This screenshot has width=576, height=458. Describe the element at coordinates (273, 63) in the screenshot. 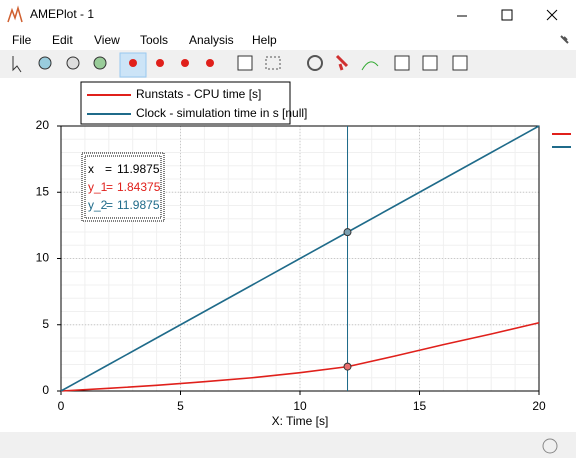

I see `tool-layout` at that location.